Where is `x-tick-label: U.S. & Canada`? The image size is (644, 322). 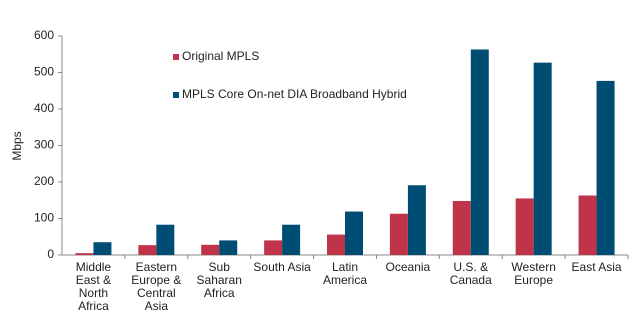
x-tick-label: U.S. & Canada is located at coordinates (470, 273).